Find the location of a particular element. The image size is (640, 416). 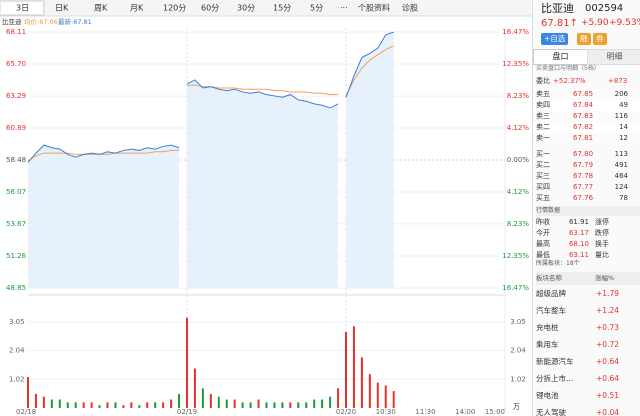

bid-volume: 78 is located at coordinates (623, 198).